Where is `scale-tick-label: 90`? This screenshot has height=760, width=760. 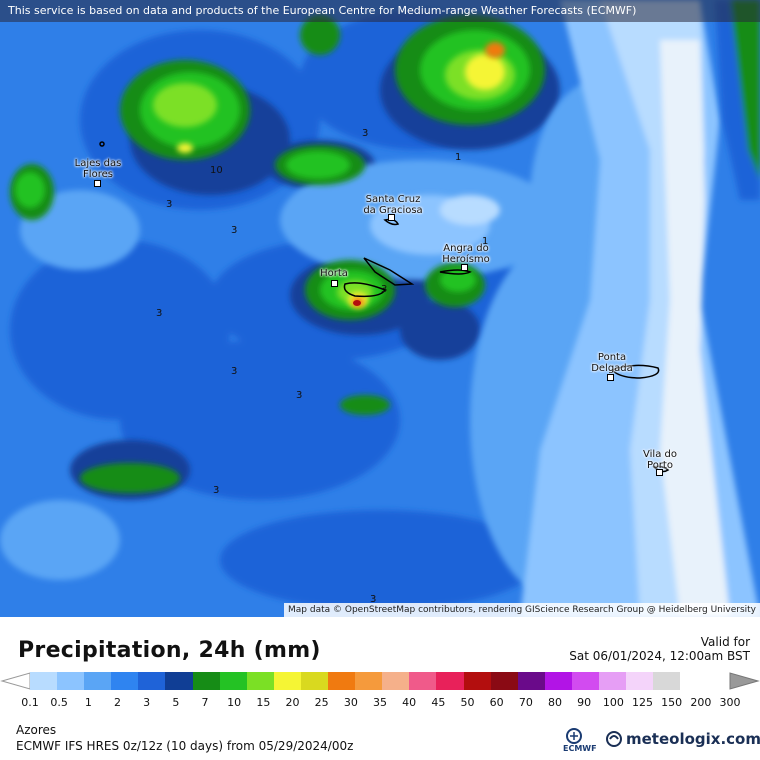 scale-tick-label: 90 is located at coordinates (584, 702).